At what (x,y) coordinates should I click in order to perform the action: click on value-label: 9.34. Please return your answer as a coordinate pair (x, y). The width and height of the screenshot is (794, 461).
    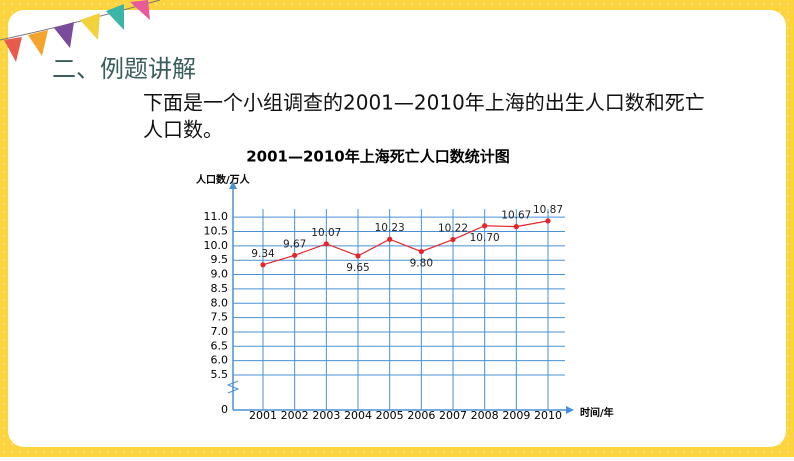
    Looking at the image, I should click on (263, 254).